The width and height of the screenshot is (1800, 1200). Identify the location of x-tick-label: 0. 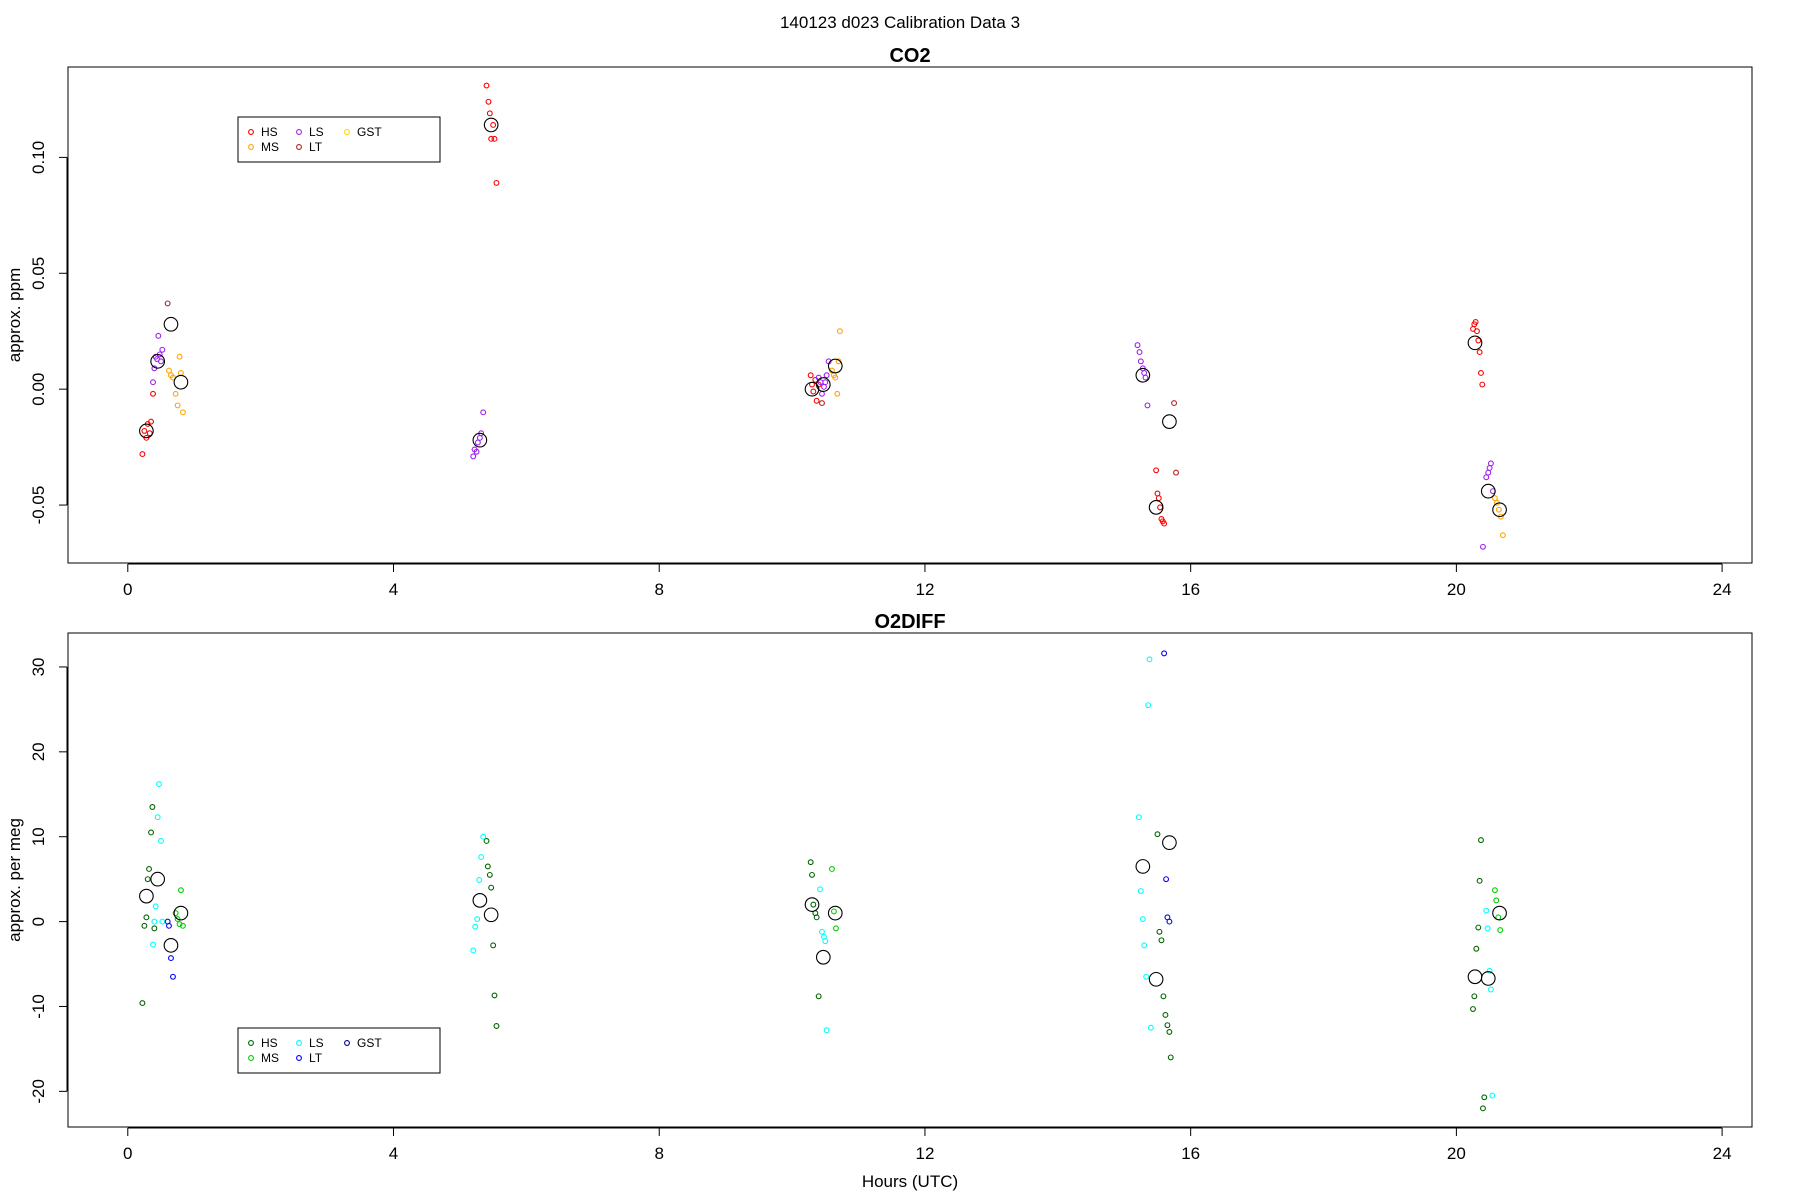
(127, 589).